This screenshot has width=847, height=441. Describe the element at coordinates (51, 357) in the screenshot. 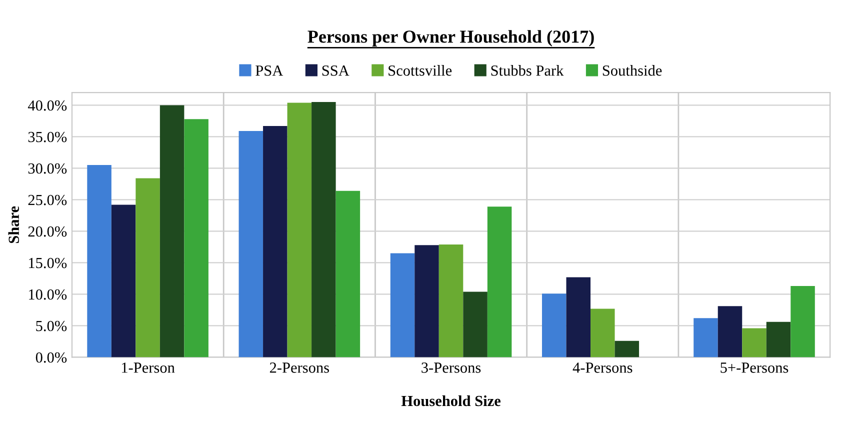

I see `y-tick-label: 0.0%` at that location.